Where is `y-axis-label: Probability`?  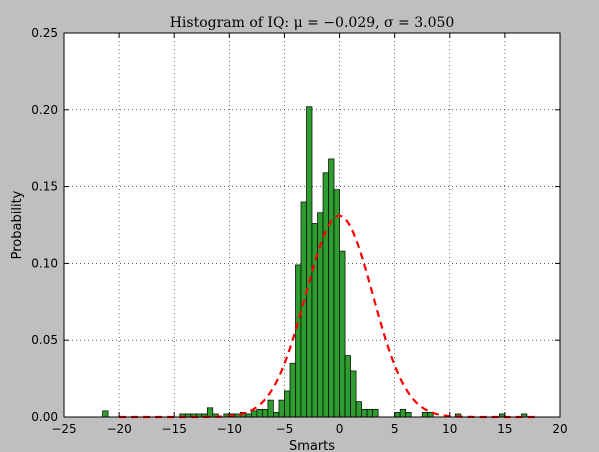
y-axis-label: Probability is located at coordinates (17, 224).